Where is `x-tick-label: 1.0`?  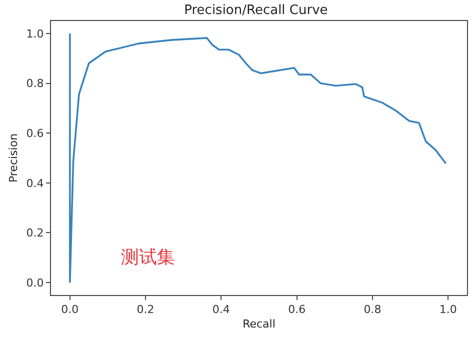 x-tick-label: 1.0 is located at coordinates (448, 309).